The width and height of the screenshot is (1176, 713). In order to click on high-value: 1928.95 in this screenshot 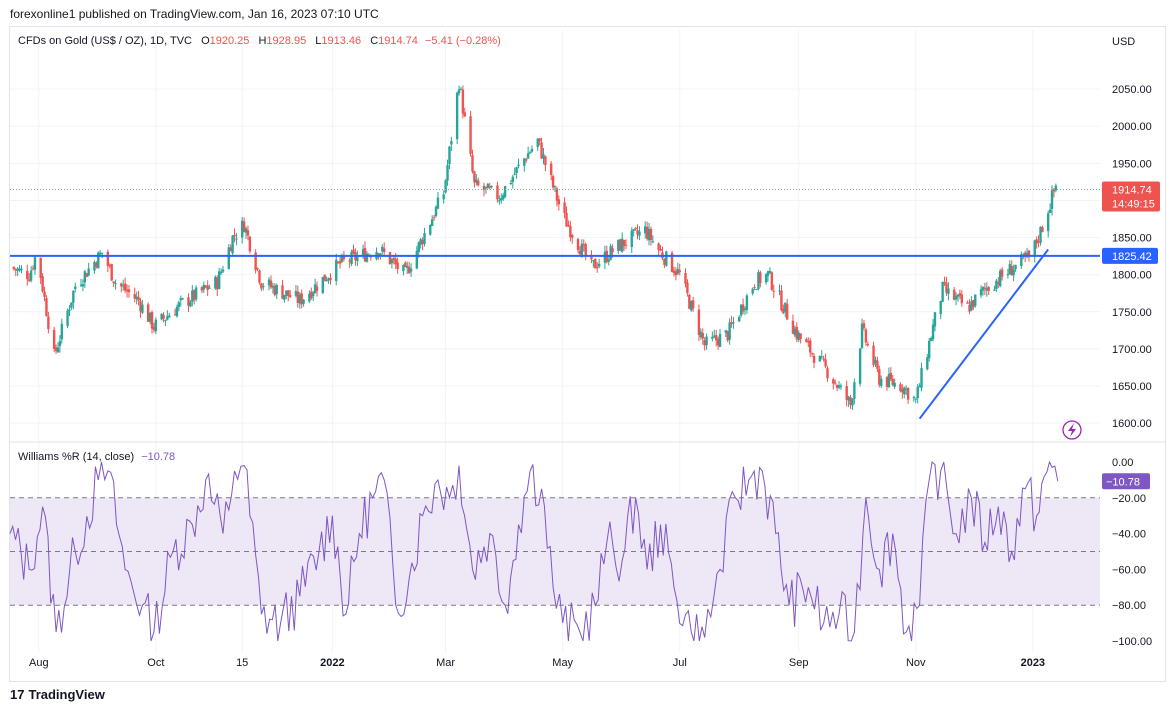, I will do `click(286, 41)`.